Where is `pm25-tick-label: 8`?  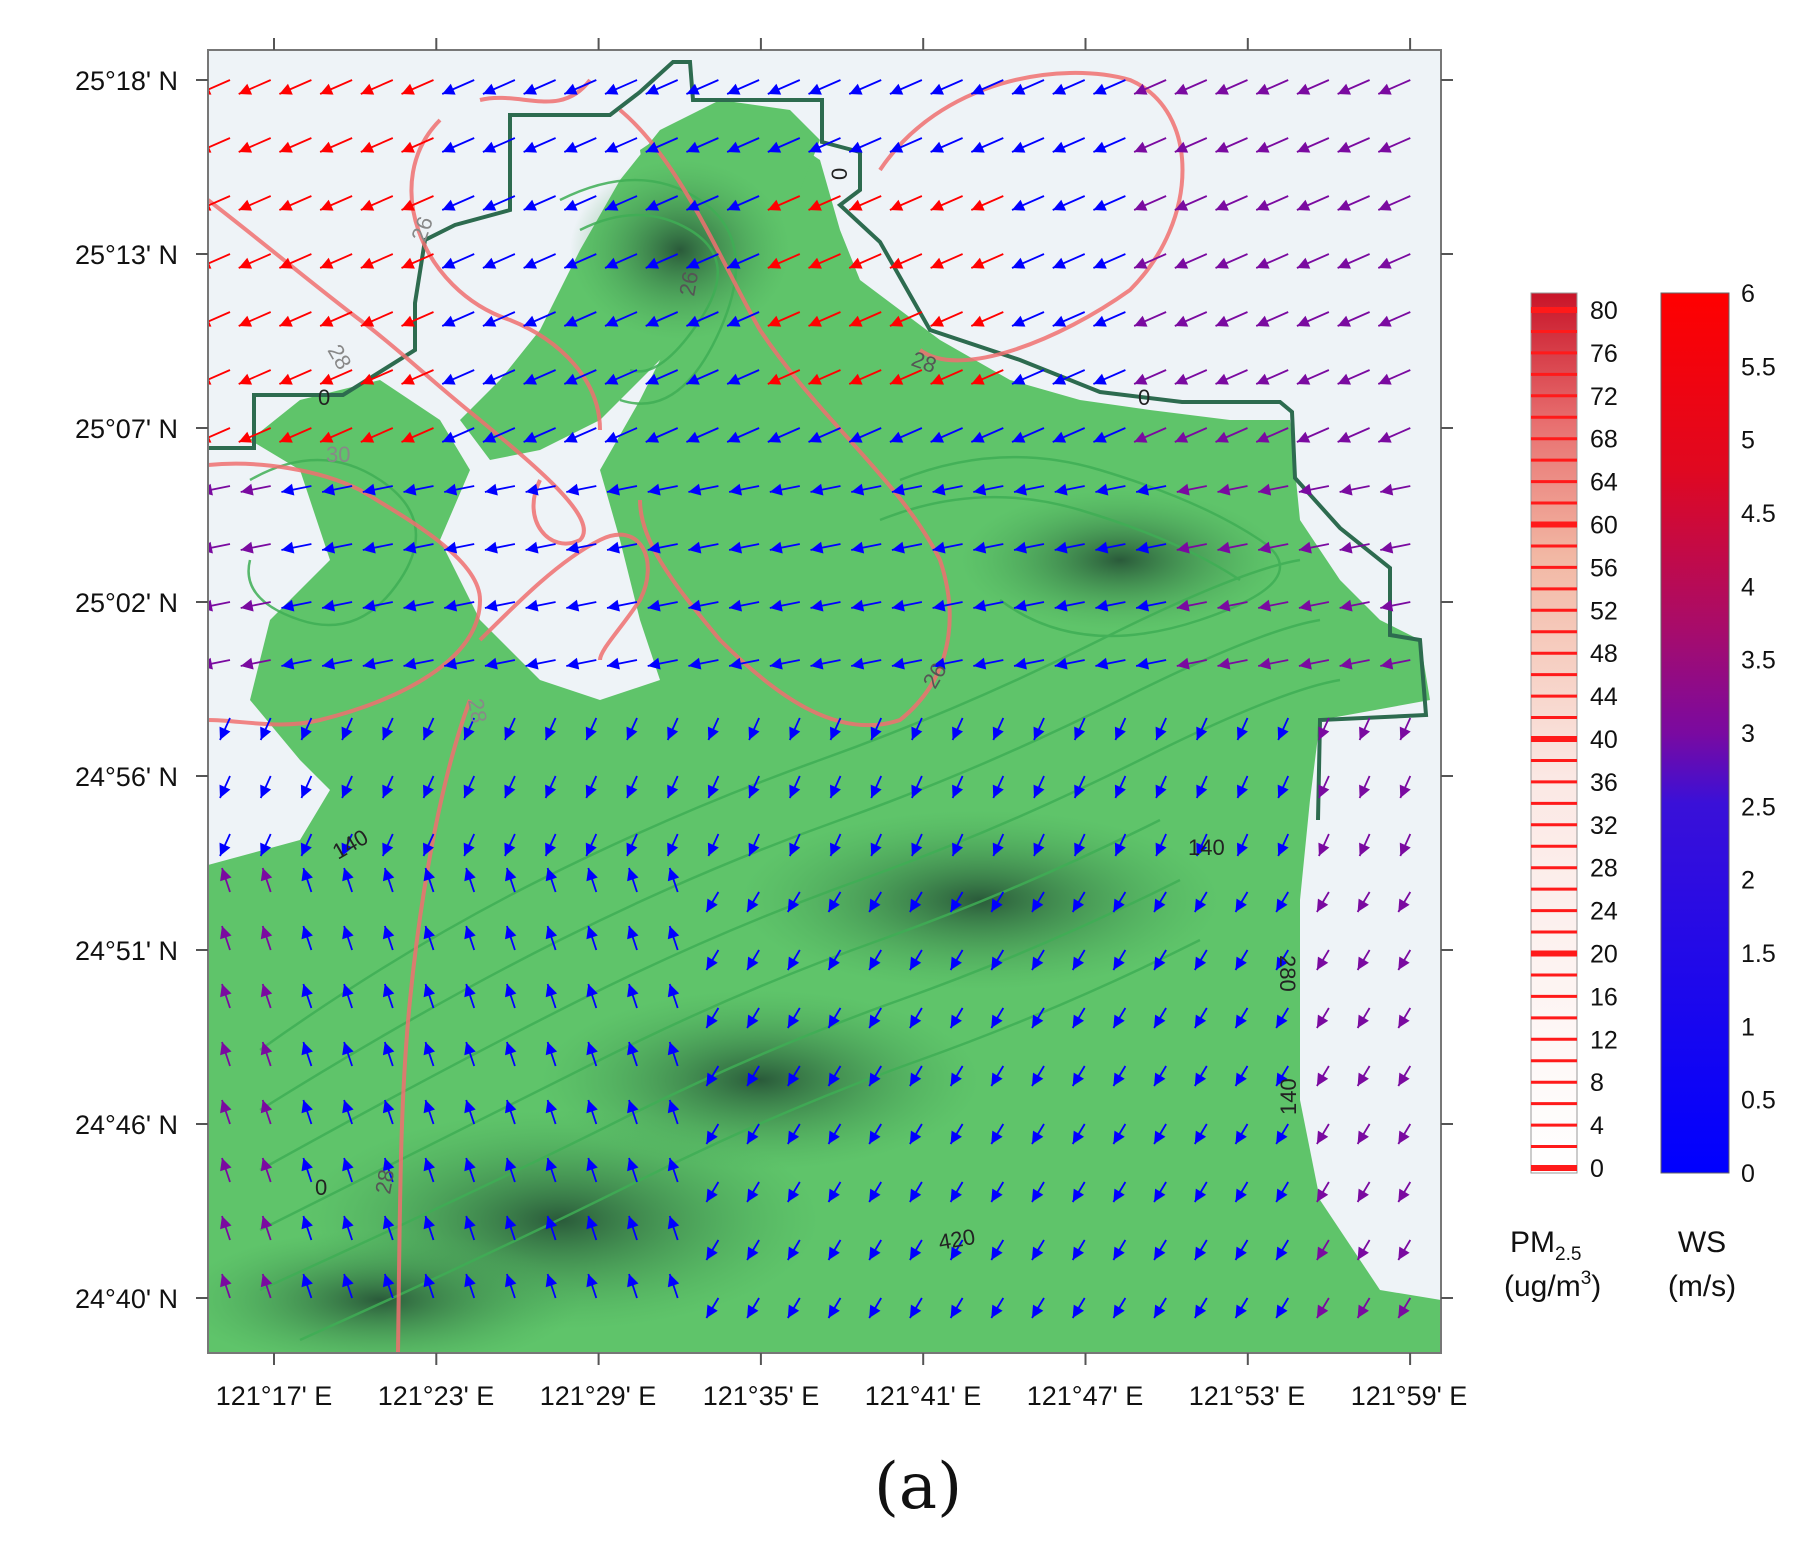 pm25-tick-label: 8 is located at coordinates (1597, 1083).